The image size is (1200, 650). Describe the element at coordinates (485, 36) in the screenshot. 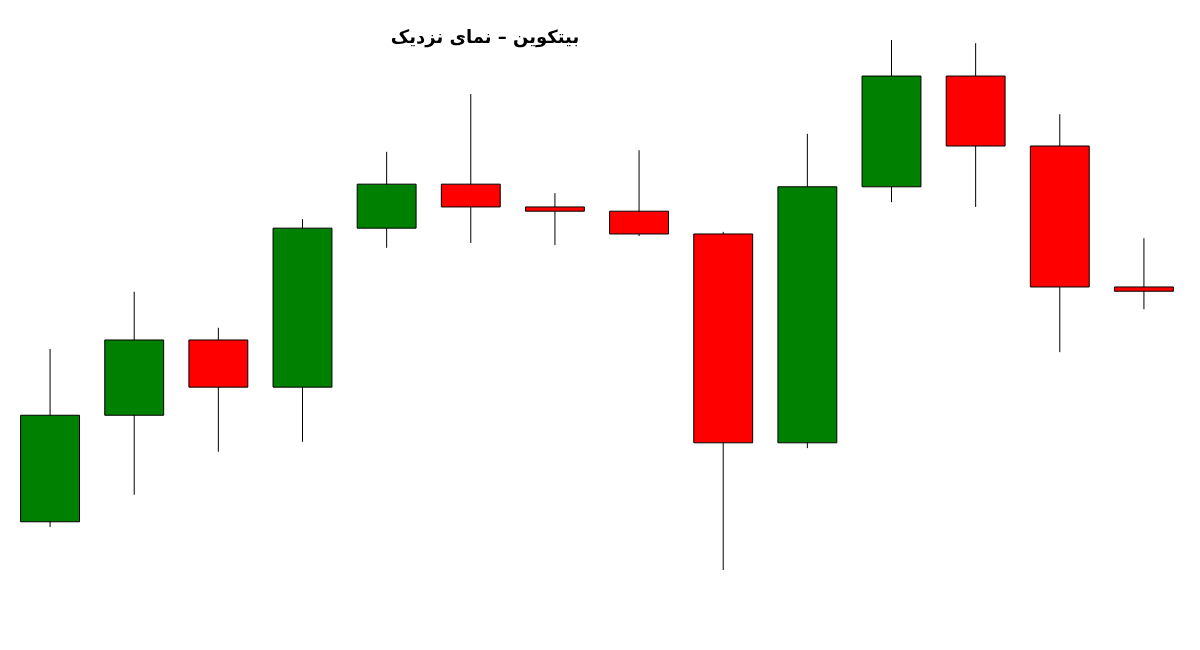

I see `chart-title: بیتکوین – نمای نزدیک` at that location.